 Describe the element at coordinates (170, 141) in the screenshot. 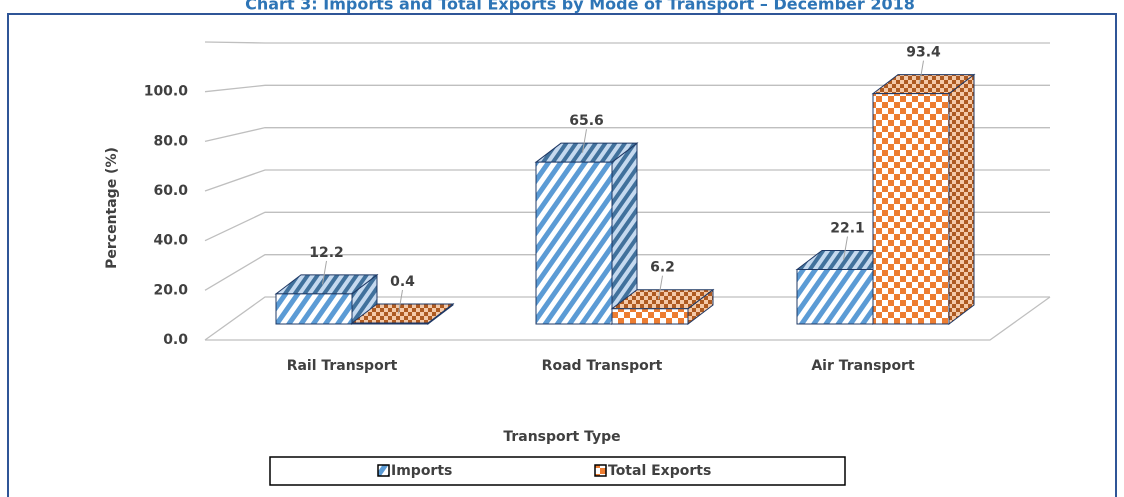

I see `y-tick-label: 80.0` at that location.